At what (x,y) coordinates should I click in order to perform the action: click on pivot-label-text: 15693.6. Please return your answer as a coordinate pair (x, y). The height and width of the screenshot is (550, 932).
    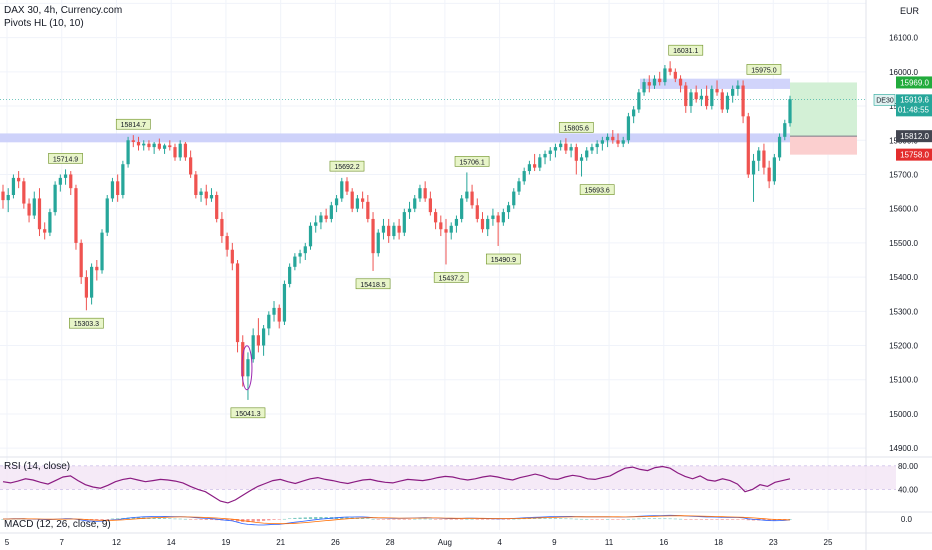
    Looking at the image, I should click on (597, 191).